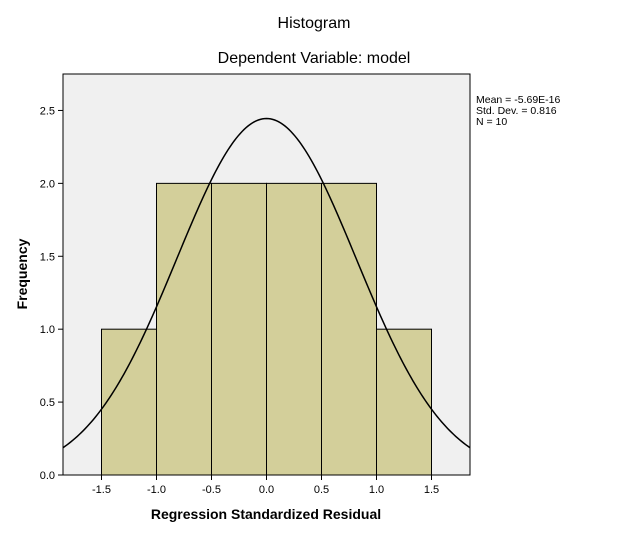  Describe the element at coordinates (266, 514) in the screenshot. I see `x-axis-label: Regression Standardized Residual` at that location.